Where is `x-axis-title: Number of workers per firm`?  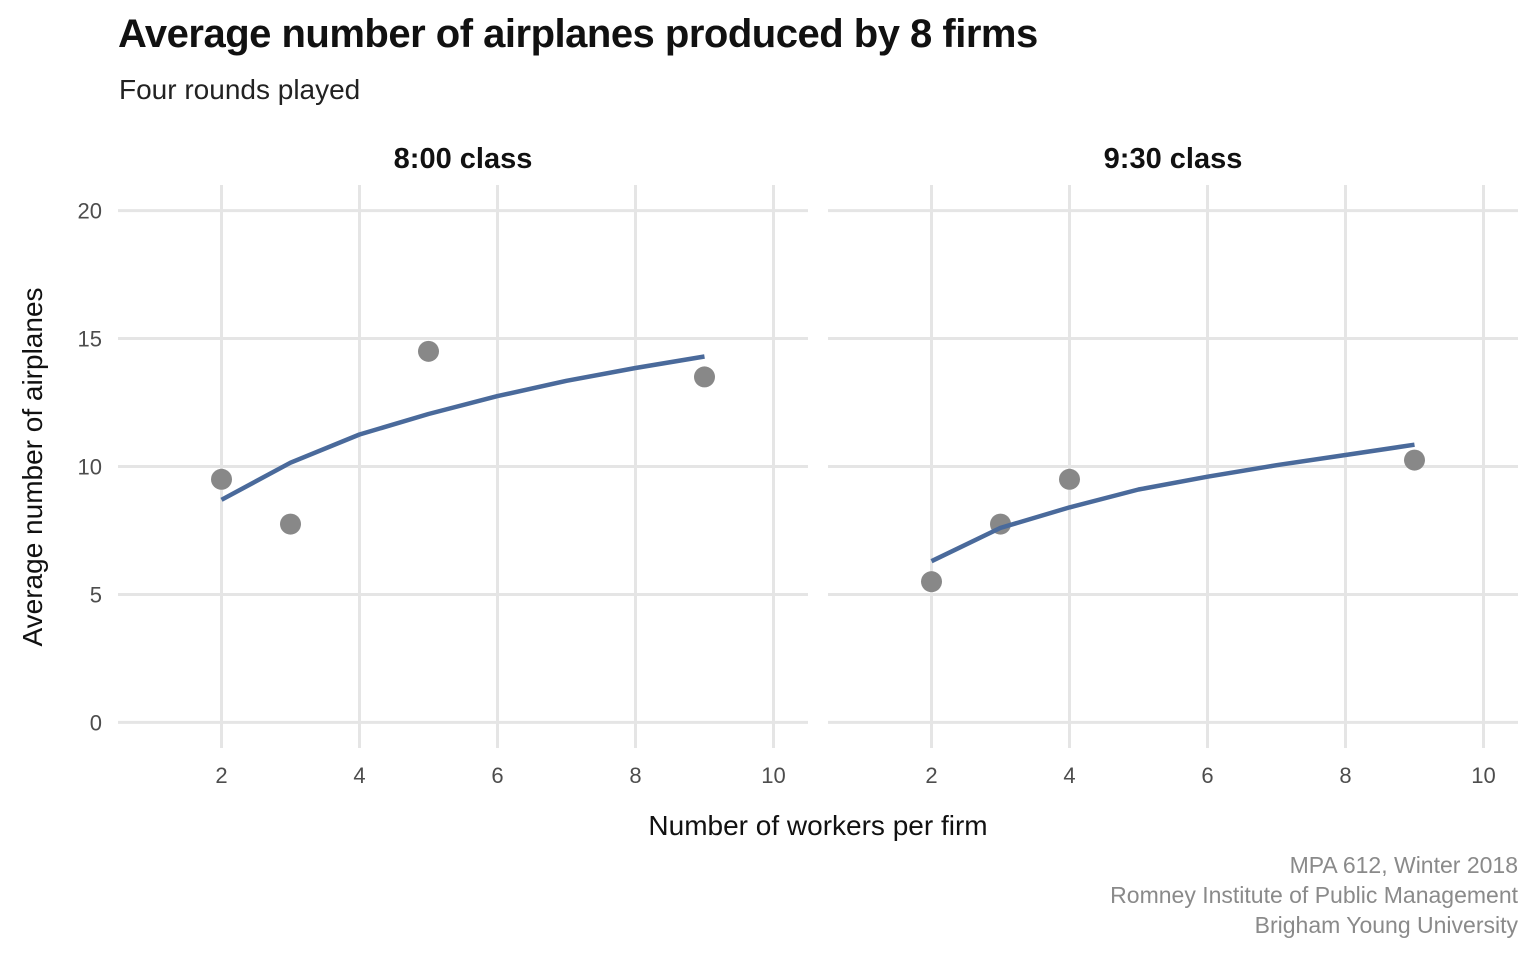 x-axis-title: Number of workers per firm is located at coordinates (817, 825).